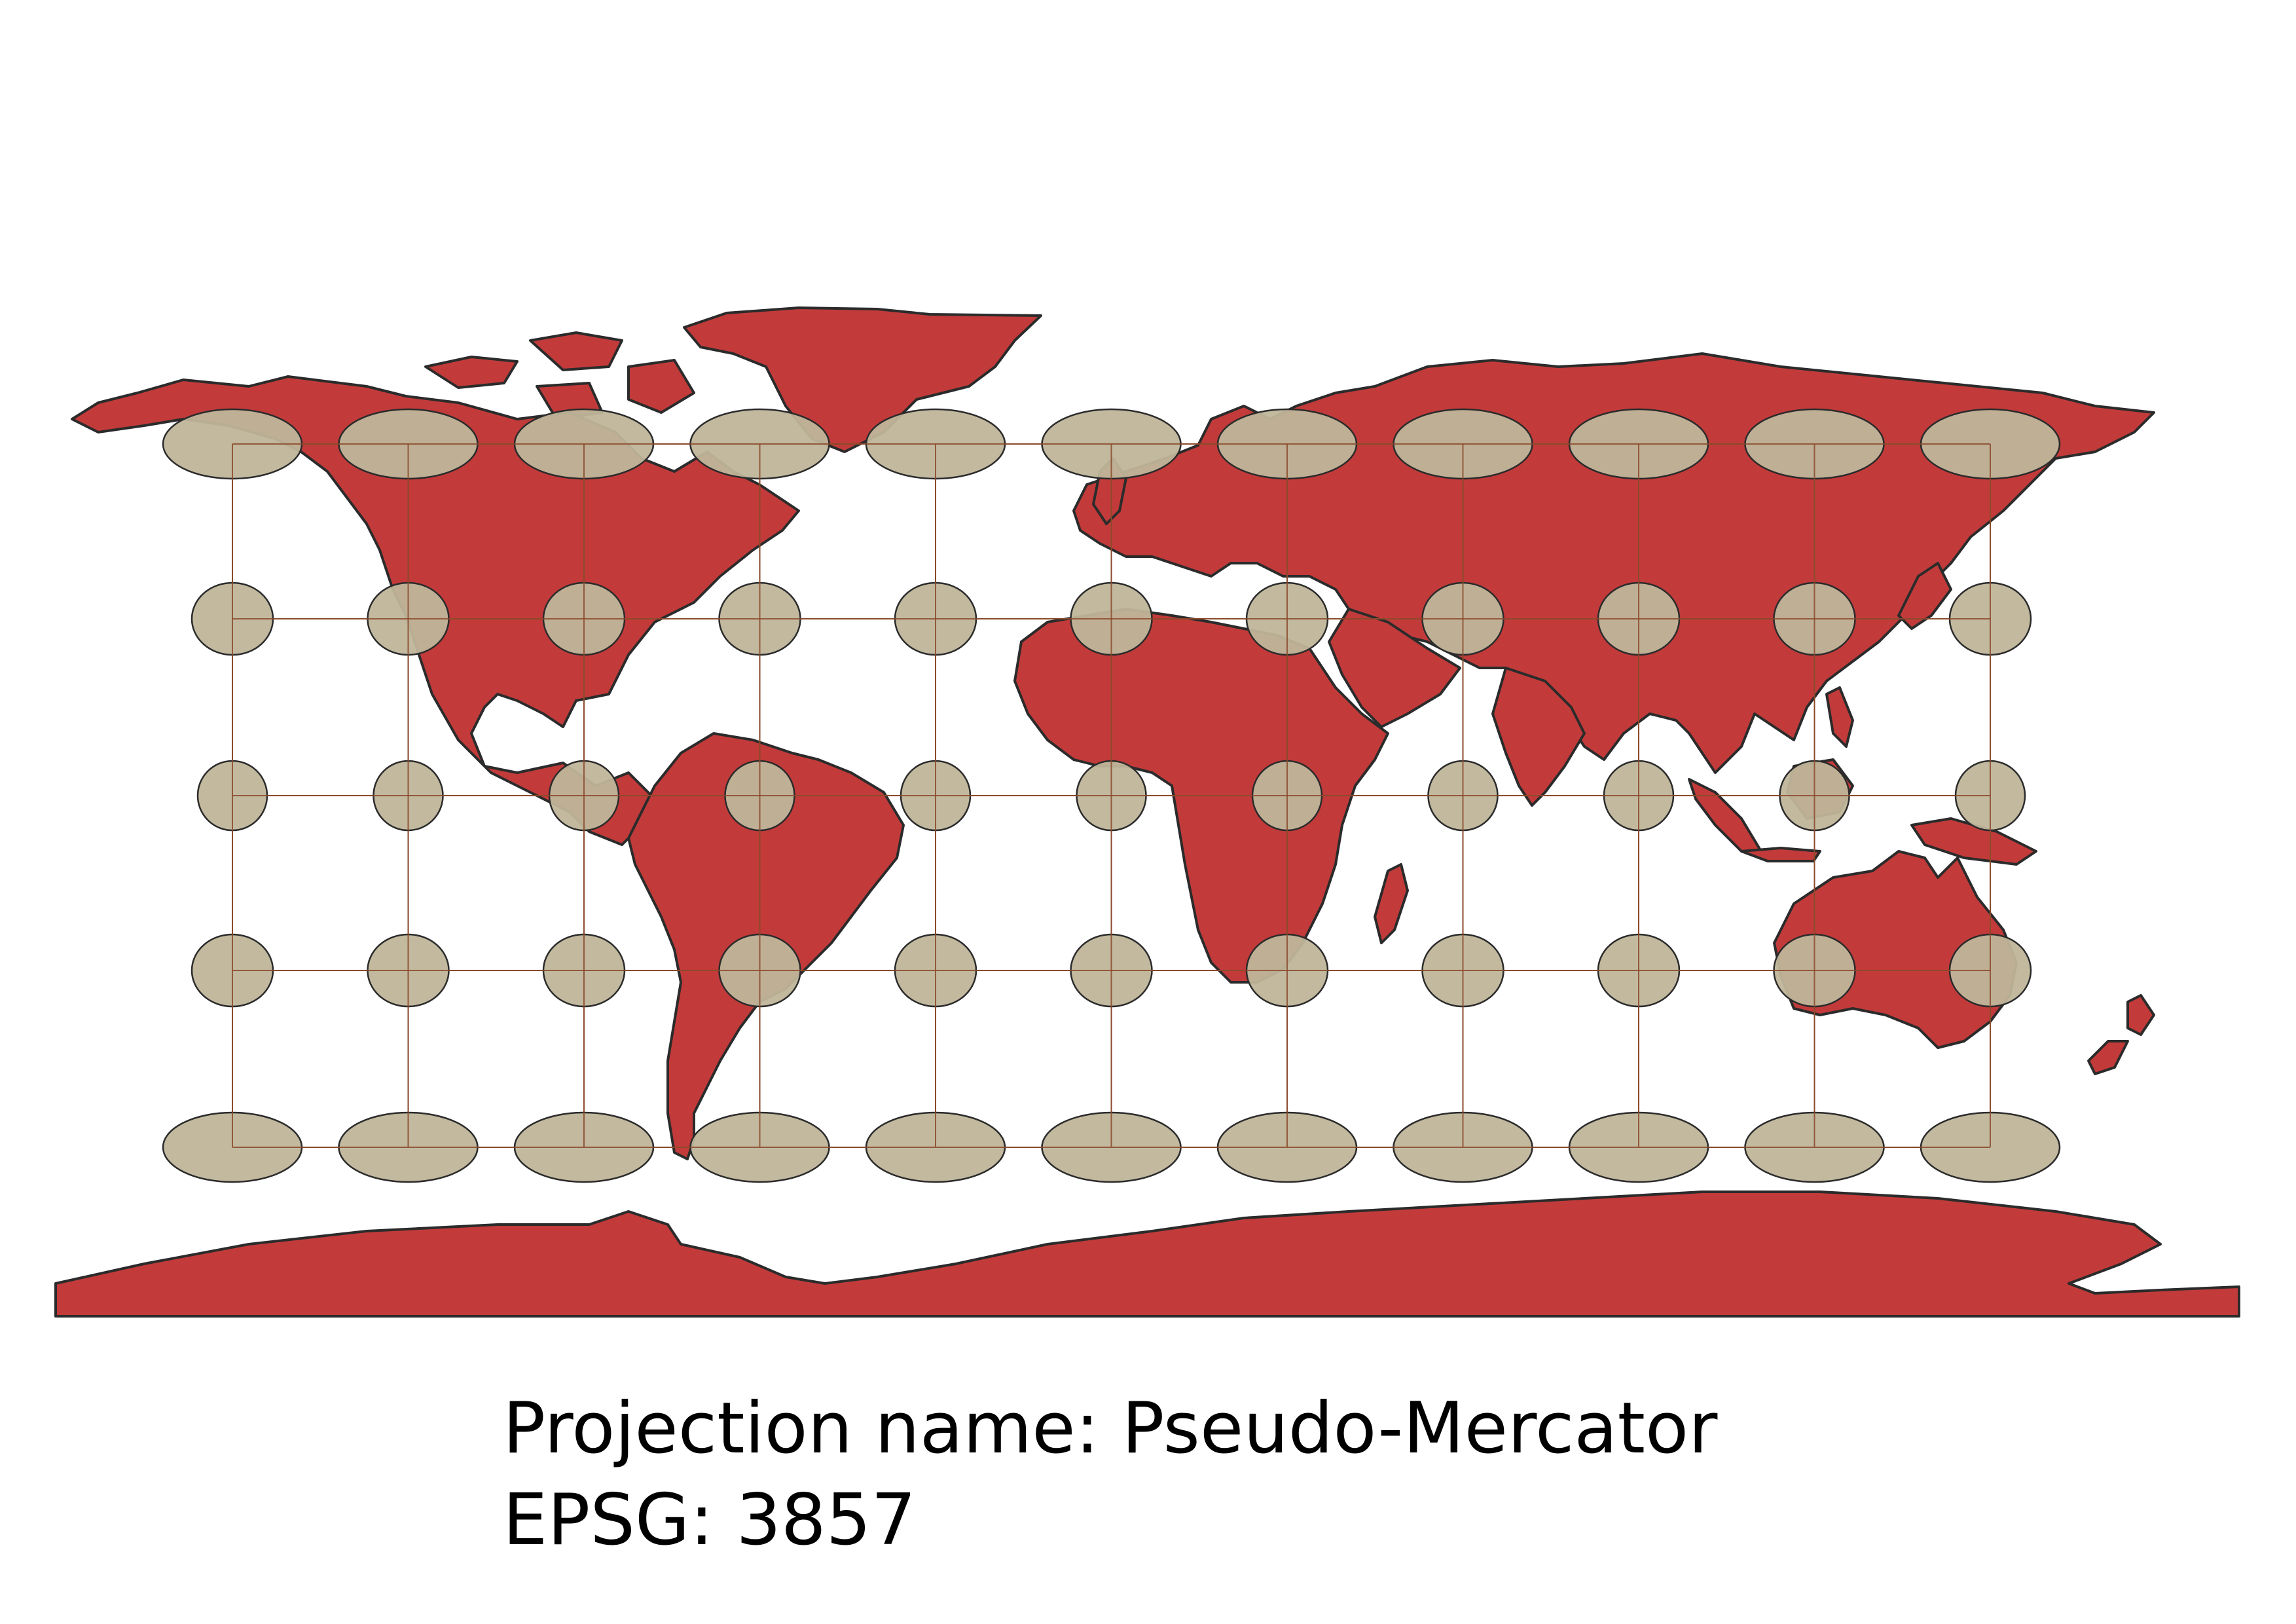 Image resolution: width=2296 pixels, height=1624 pixels. What do you see at coordinates (1419, 1428) in the screenshot?
I see `projection-name: Pseudo-Mercator` at bounding box center [1419, 1428].